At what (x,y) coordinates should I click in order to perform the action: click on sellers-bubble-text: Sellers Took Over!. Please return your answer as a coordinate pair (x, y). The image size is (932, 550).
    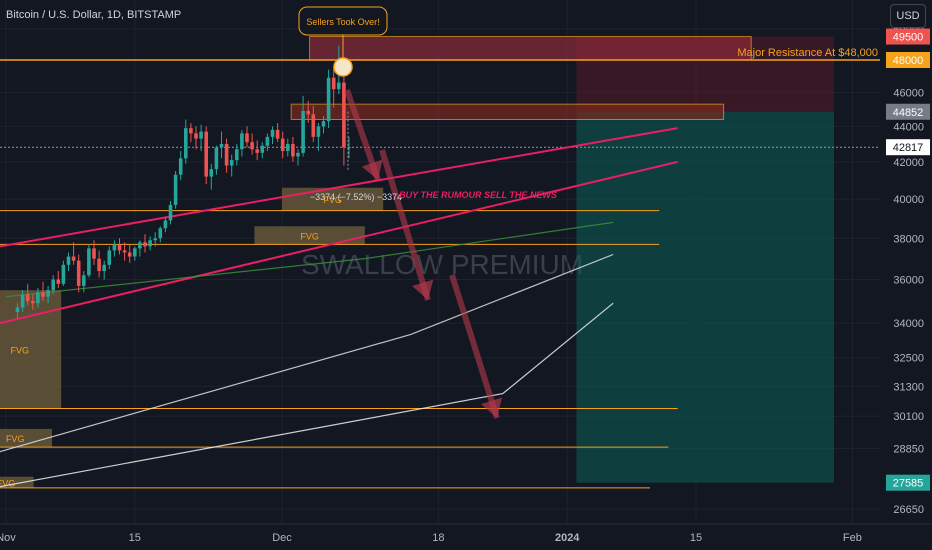
    Looking at the image, I should click on (342, 22).